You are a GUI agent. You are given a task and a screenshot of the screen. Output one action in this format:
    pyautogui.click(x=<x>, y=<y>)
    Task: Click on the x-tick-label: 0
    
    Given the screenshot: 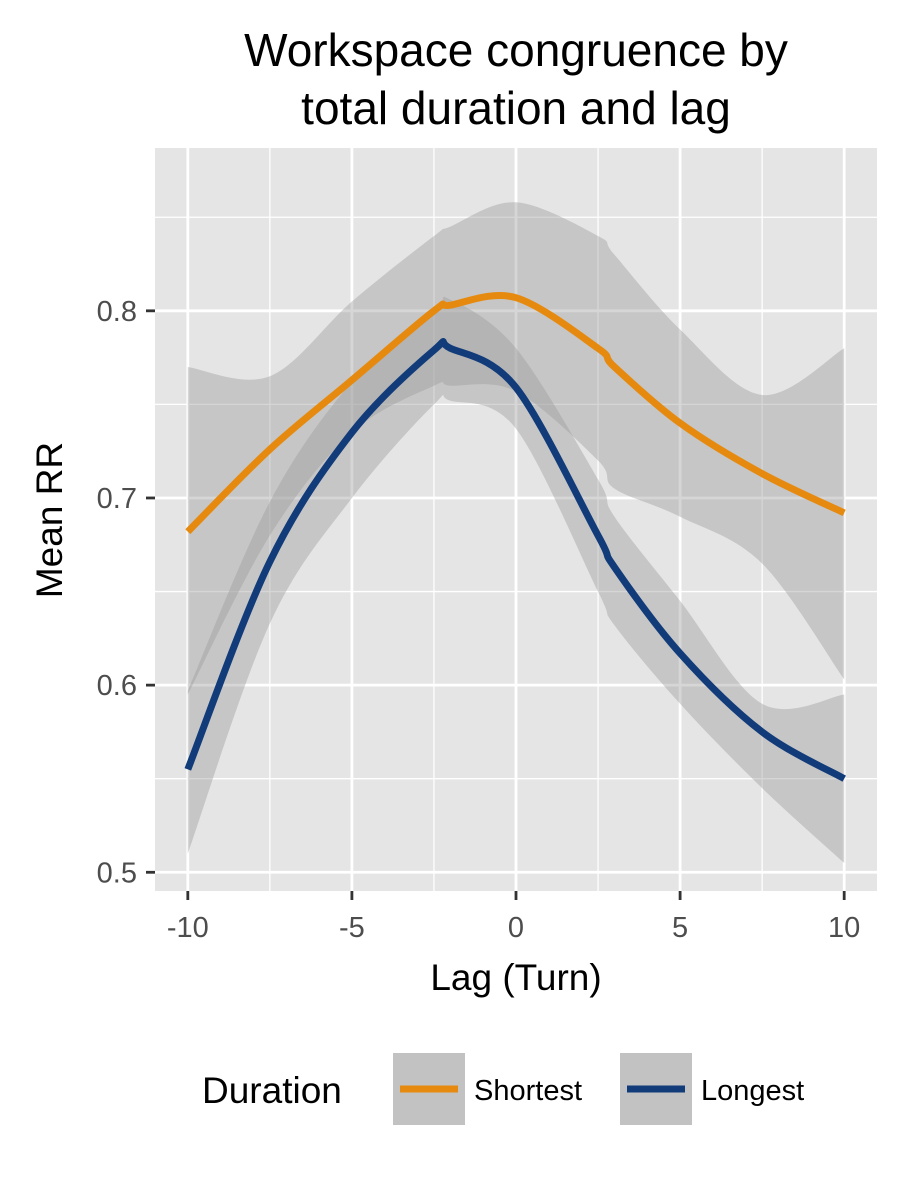 What is the action you would take?
    pyautogui.click(x=516, y=928)
    